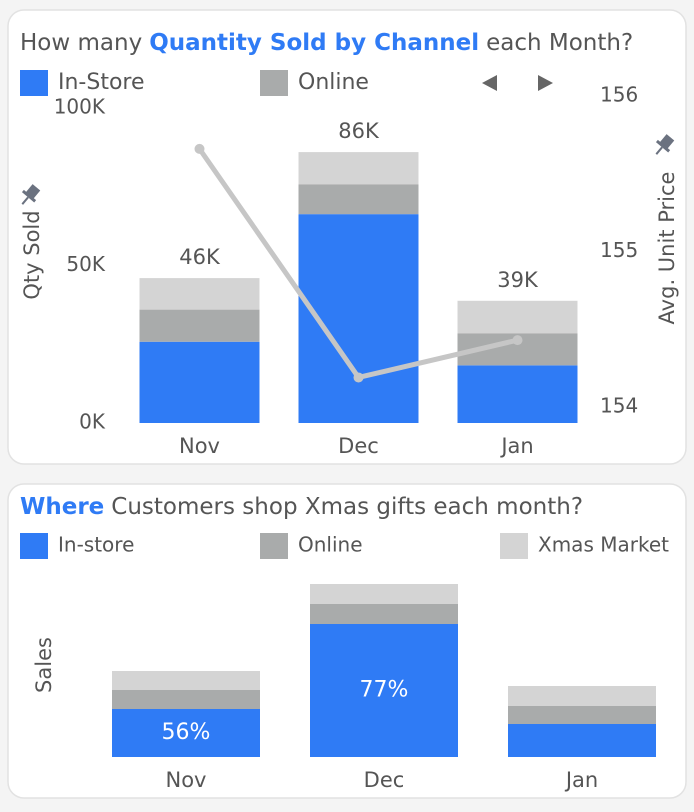 The height and width of the screenshot is (812, 694). Describe the element at coordinates (80, 107) in the screenshot. I see `y-tick-label: 100K` at that location.